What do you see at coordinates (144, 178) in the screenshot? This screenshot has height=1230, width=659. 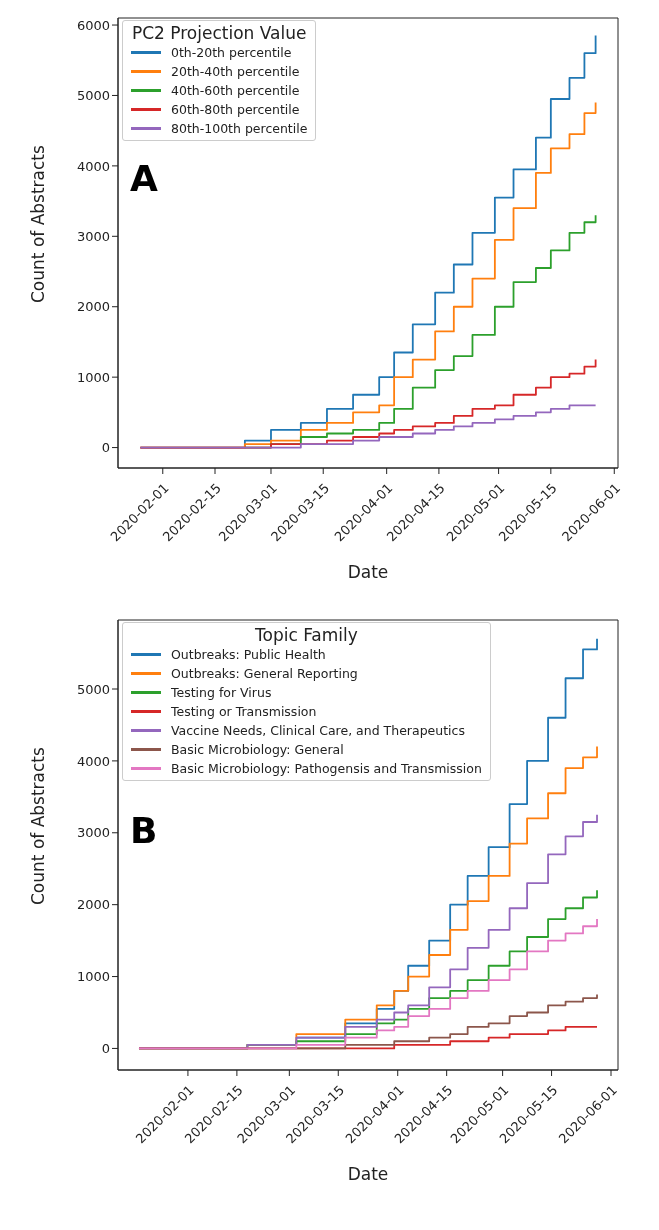 I see `annotation: A` at bounding box center [144, 178].